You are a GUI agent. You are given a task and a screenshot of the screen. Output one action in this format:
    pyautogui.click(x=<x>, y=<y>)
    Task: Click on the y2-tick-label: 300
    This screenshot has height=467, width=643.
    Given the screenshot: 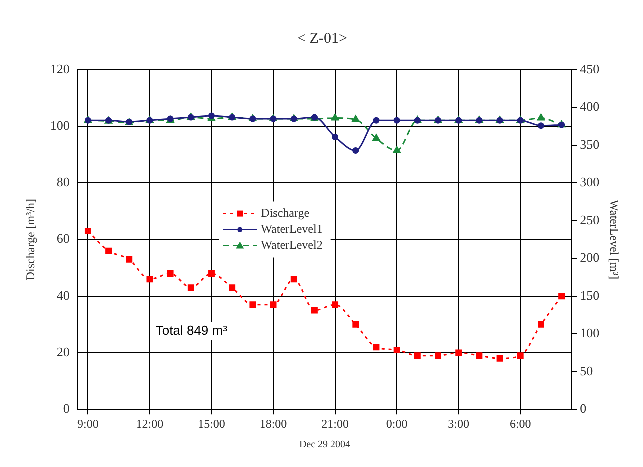 What is the action you would take?
    pyautogui.click(x=590, y=182)
    